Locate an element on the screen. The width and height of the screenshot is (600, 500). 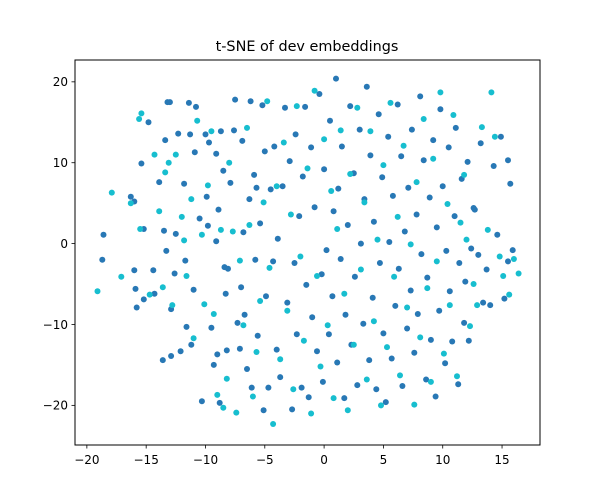
x-tick-label: −15 is located at coordinates (146, 460).